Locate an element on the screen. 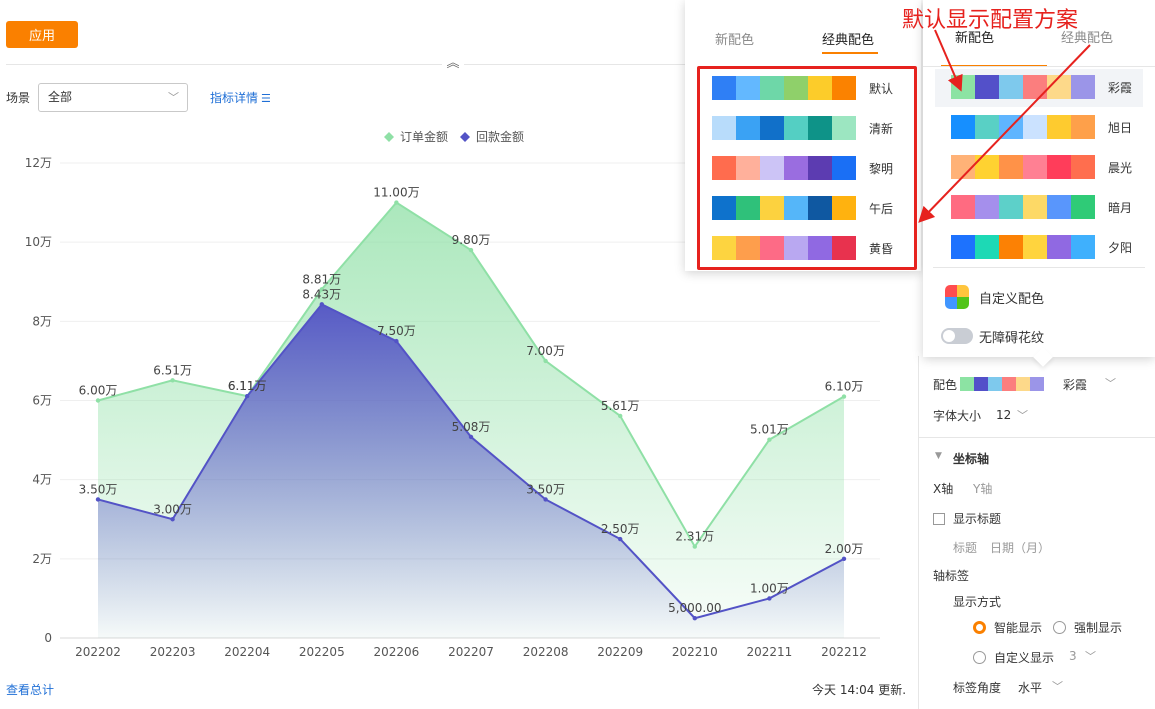 This screenshot has width=1155, height=709. annotation-highlight-box is located at coordinates (807, 168).